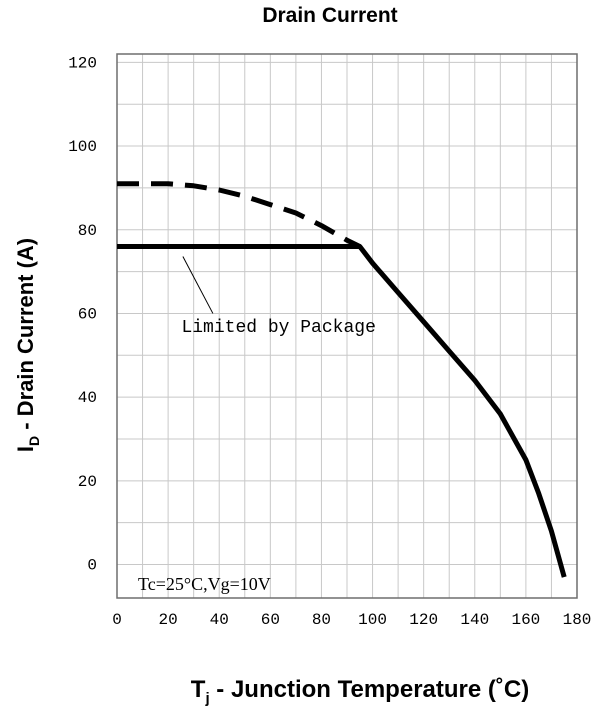 Image resolution: width=611 pixels, height=711 pixels. Describe the element at coordinates (92, 566) in the screenshot. I see `y-tick-label: 0` at that location.